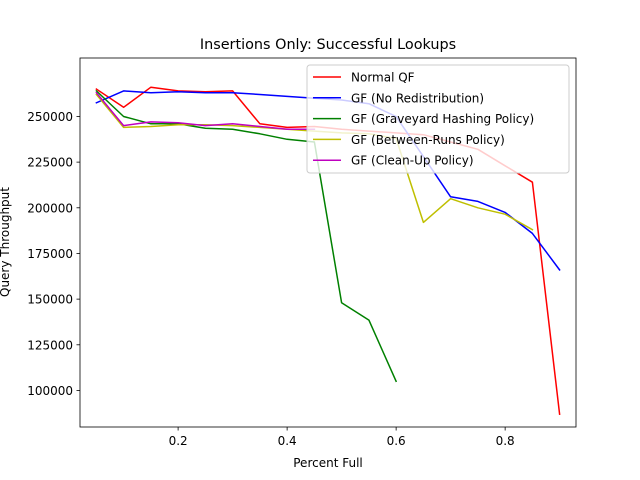  Describe the element at coordinates (342, 437) in the screenshot. I see `x-axis: 0.2 0.4 0.6 0.8` at that location.